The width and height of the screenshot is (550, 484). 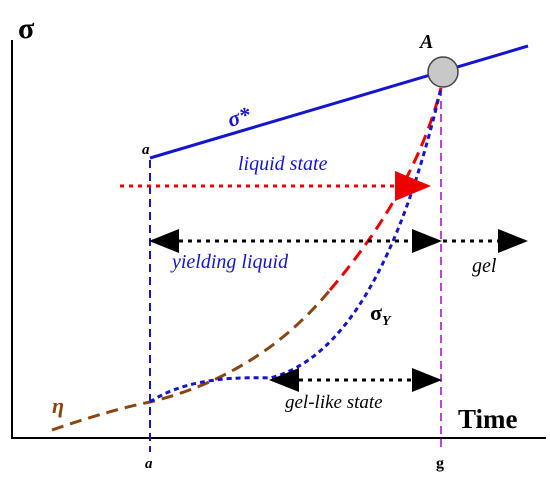 What do you see at coordinates (376, 312) in the screenshot?
I see `curve-label-symbol: σ` at bounding box center [376, 312].